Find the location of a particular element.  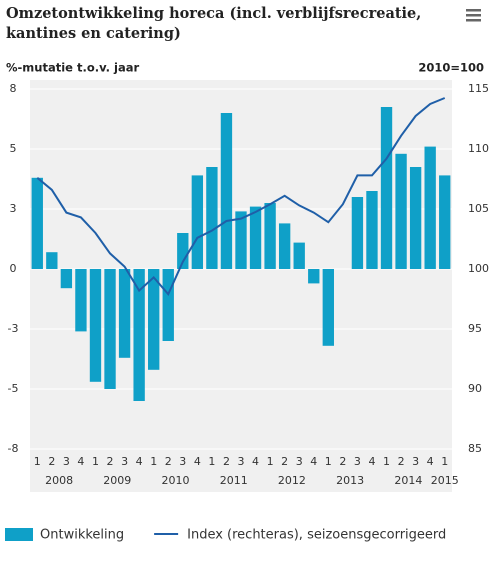

y2-tick-label: 90 is located at coordinates (475, 388).